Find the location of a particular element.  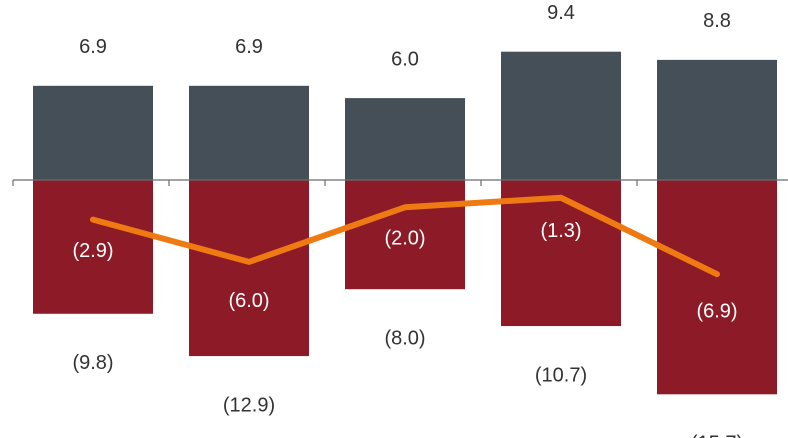

negative-value-label: (12.9) is located at coordinates (249, 405).